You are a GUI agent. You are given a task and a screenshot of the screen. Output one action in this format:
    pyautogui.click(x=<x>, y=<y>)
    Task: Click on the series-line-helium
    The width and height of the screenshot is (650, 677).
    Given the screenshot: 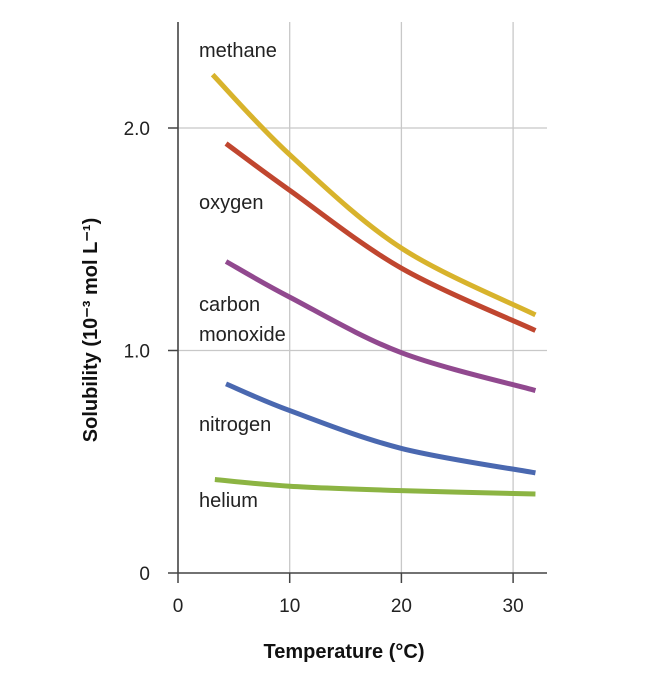 What is the action you would take?
    pyautogui.click(x=375, y=487)
    